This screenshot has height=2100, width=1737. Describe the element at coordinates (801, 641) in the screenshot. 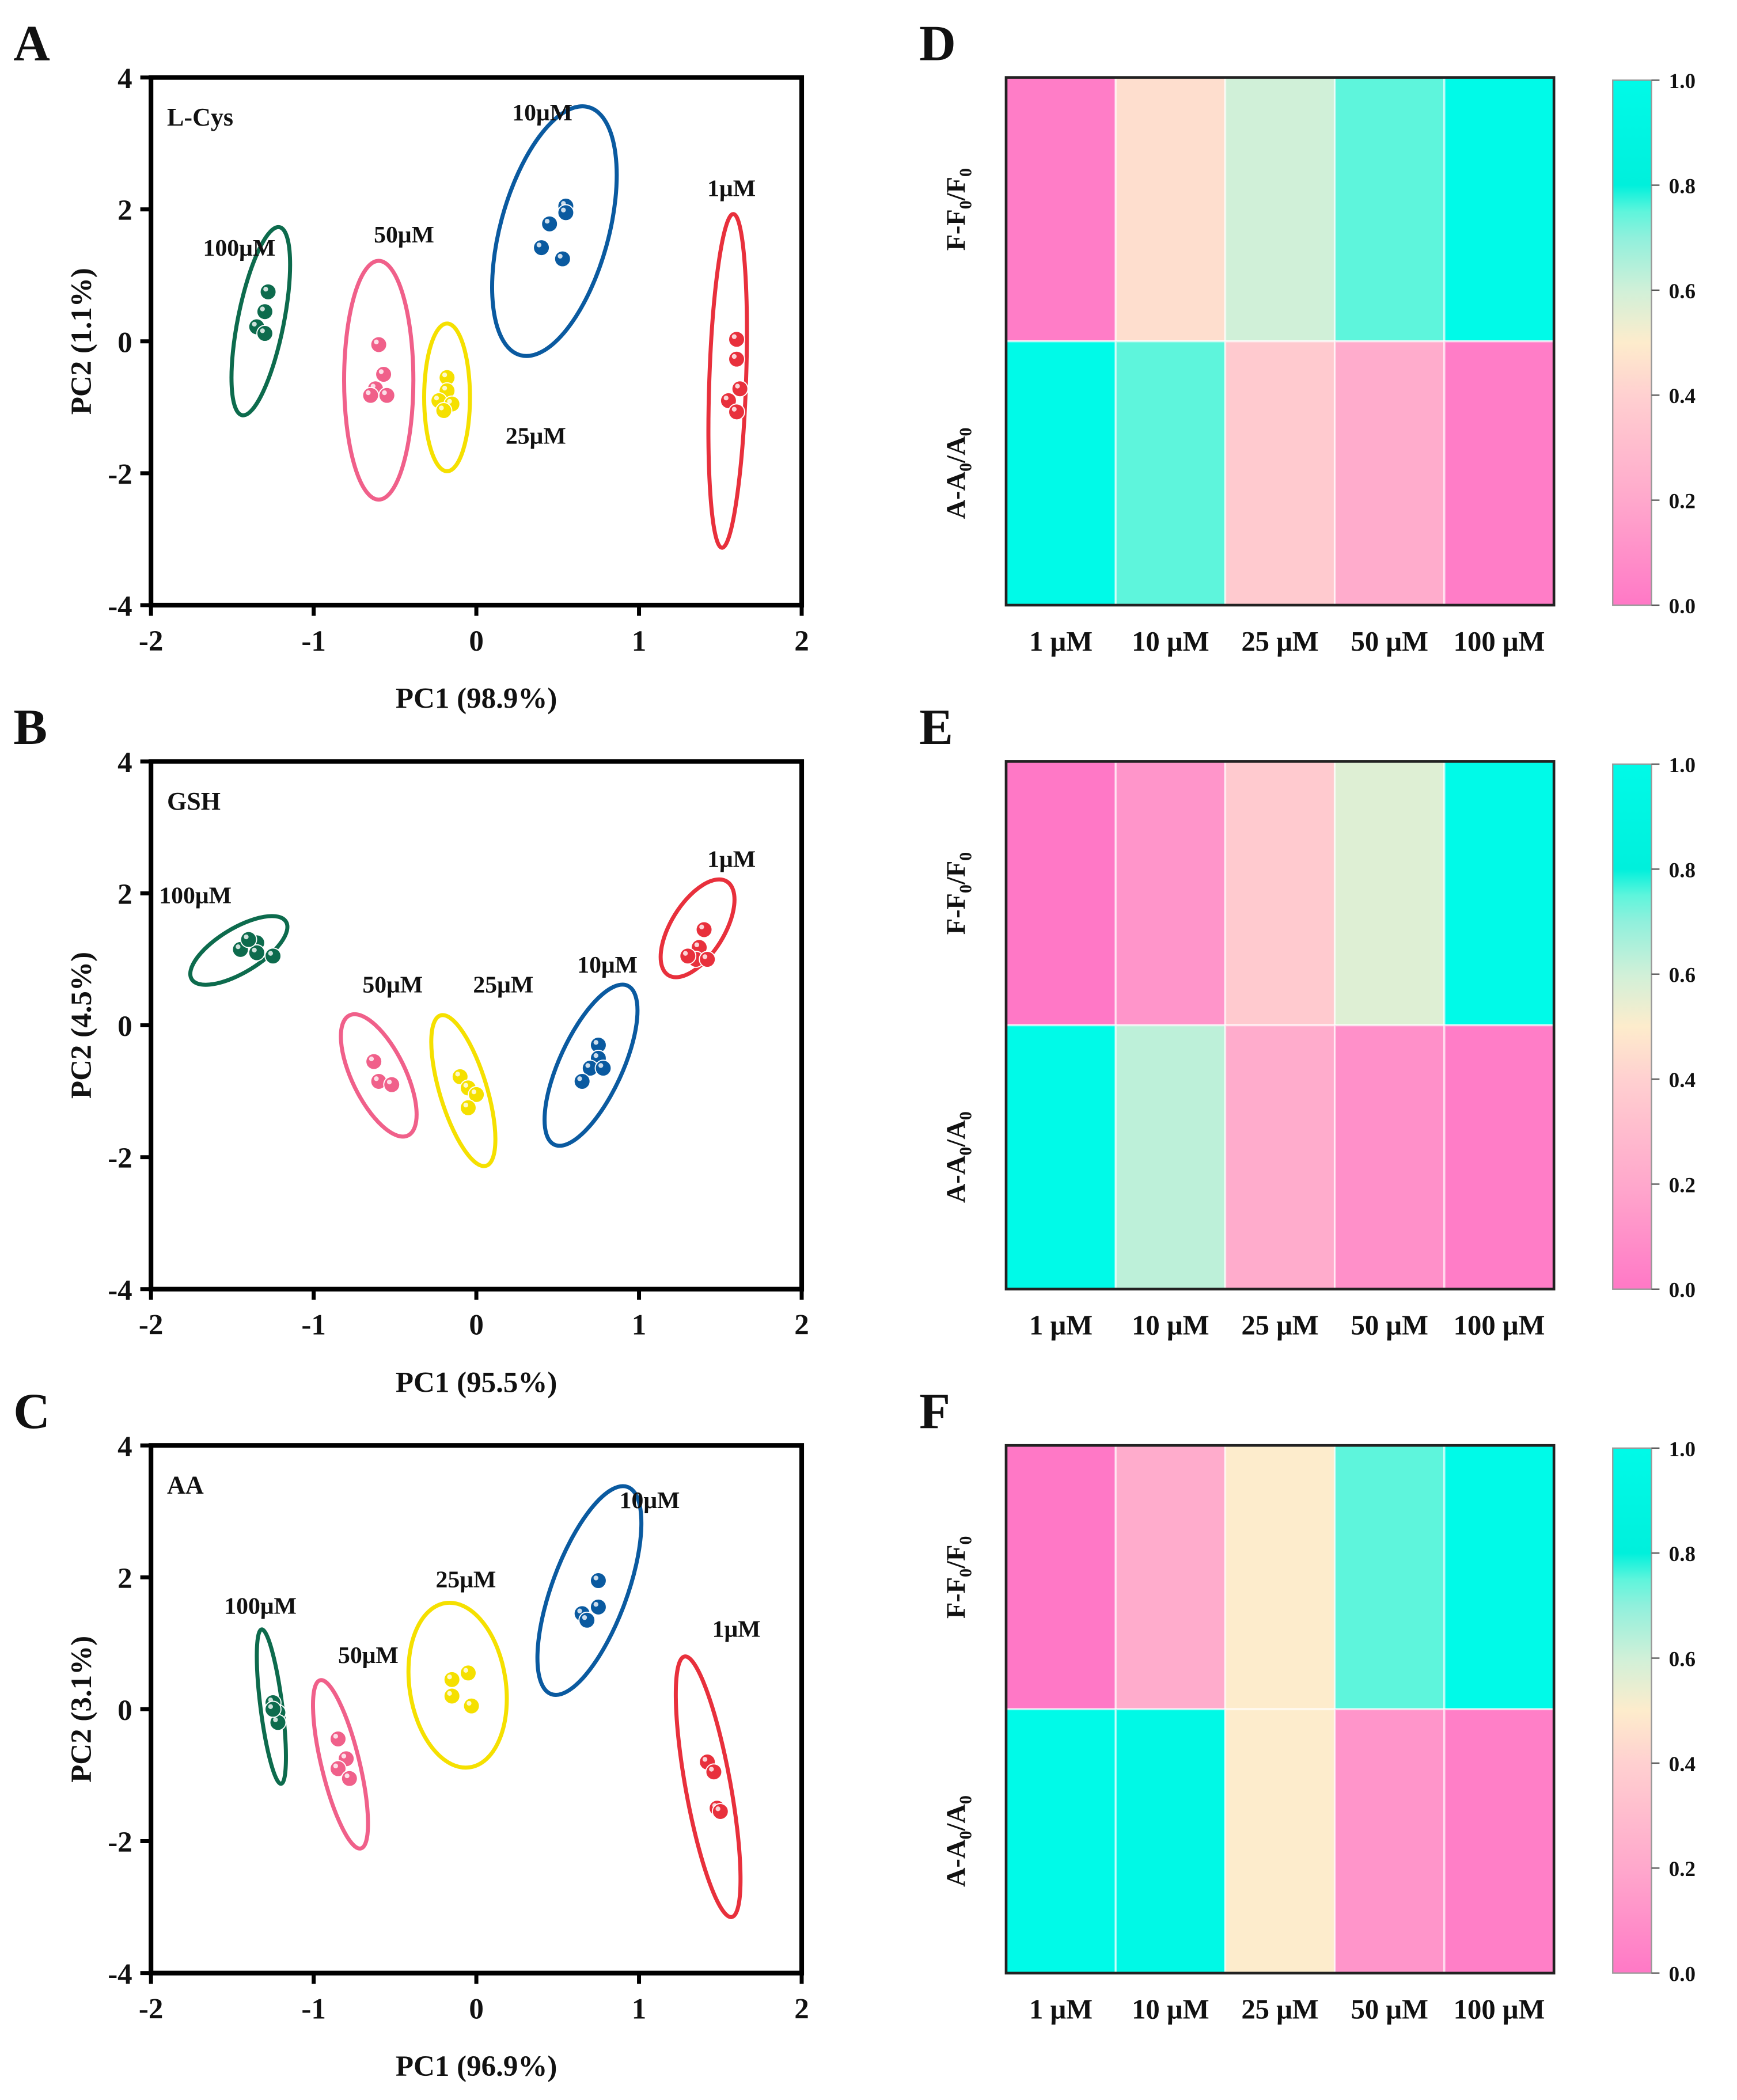

I see `x-tick-label: 2` at that location.